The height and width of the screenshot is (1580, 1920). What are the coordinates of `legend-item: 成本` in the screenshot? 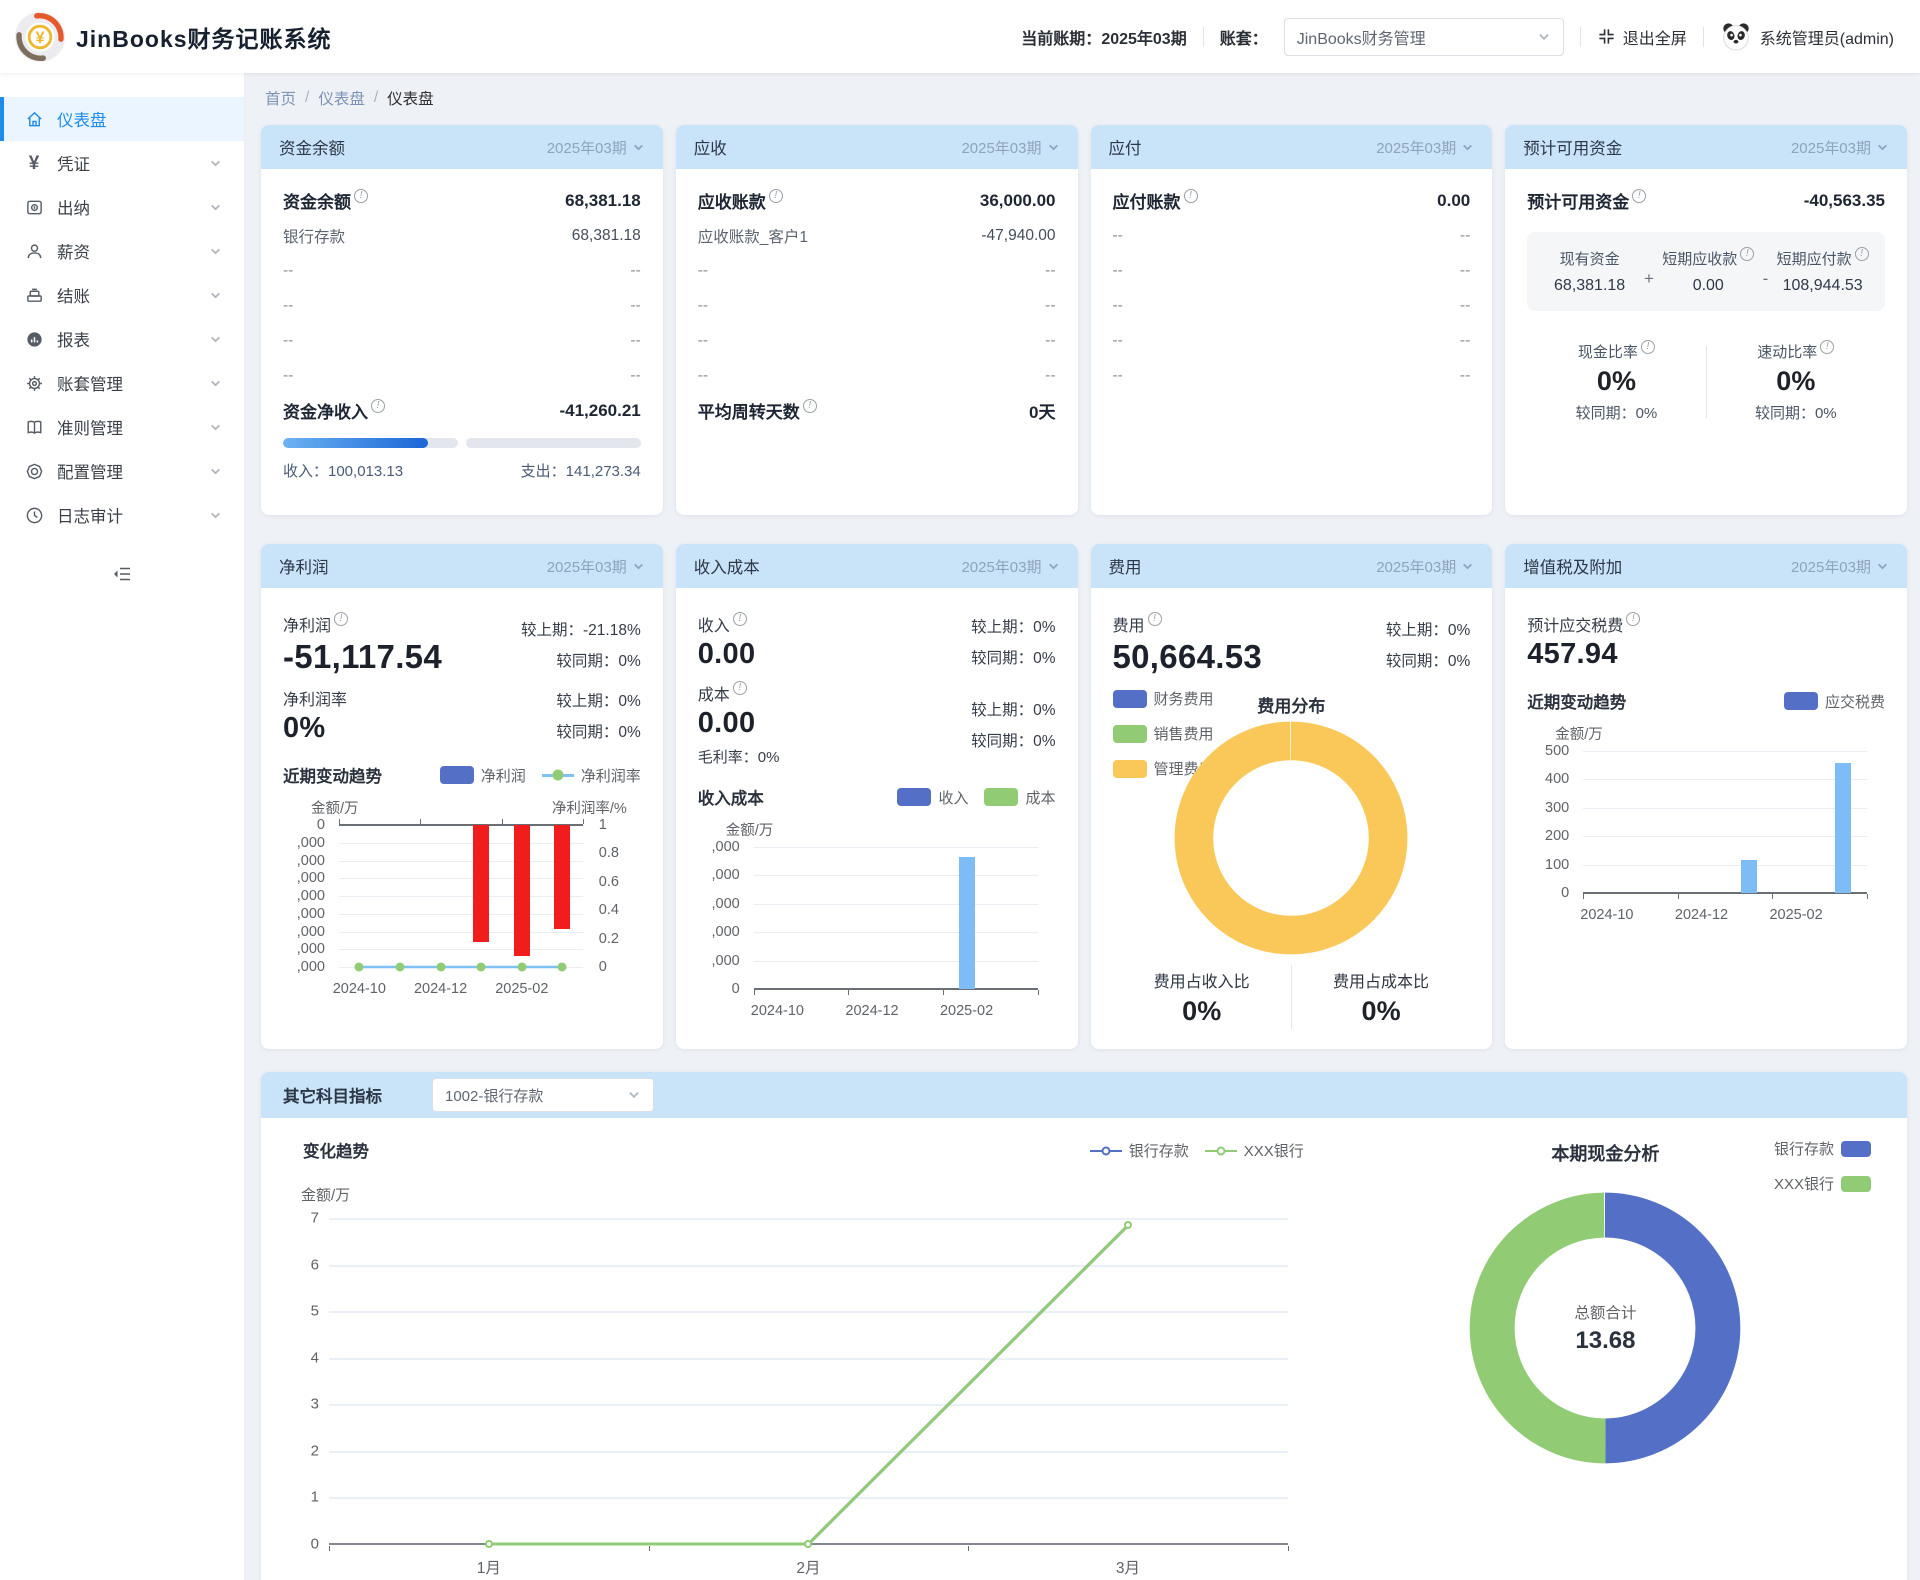 It's located at (1020, 797).